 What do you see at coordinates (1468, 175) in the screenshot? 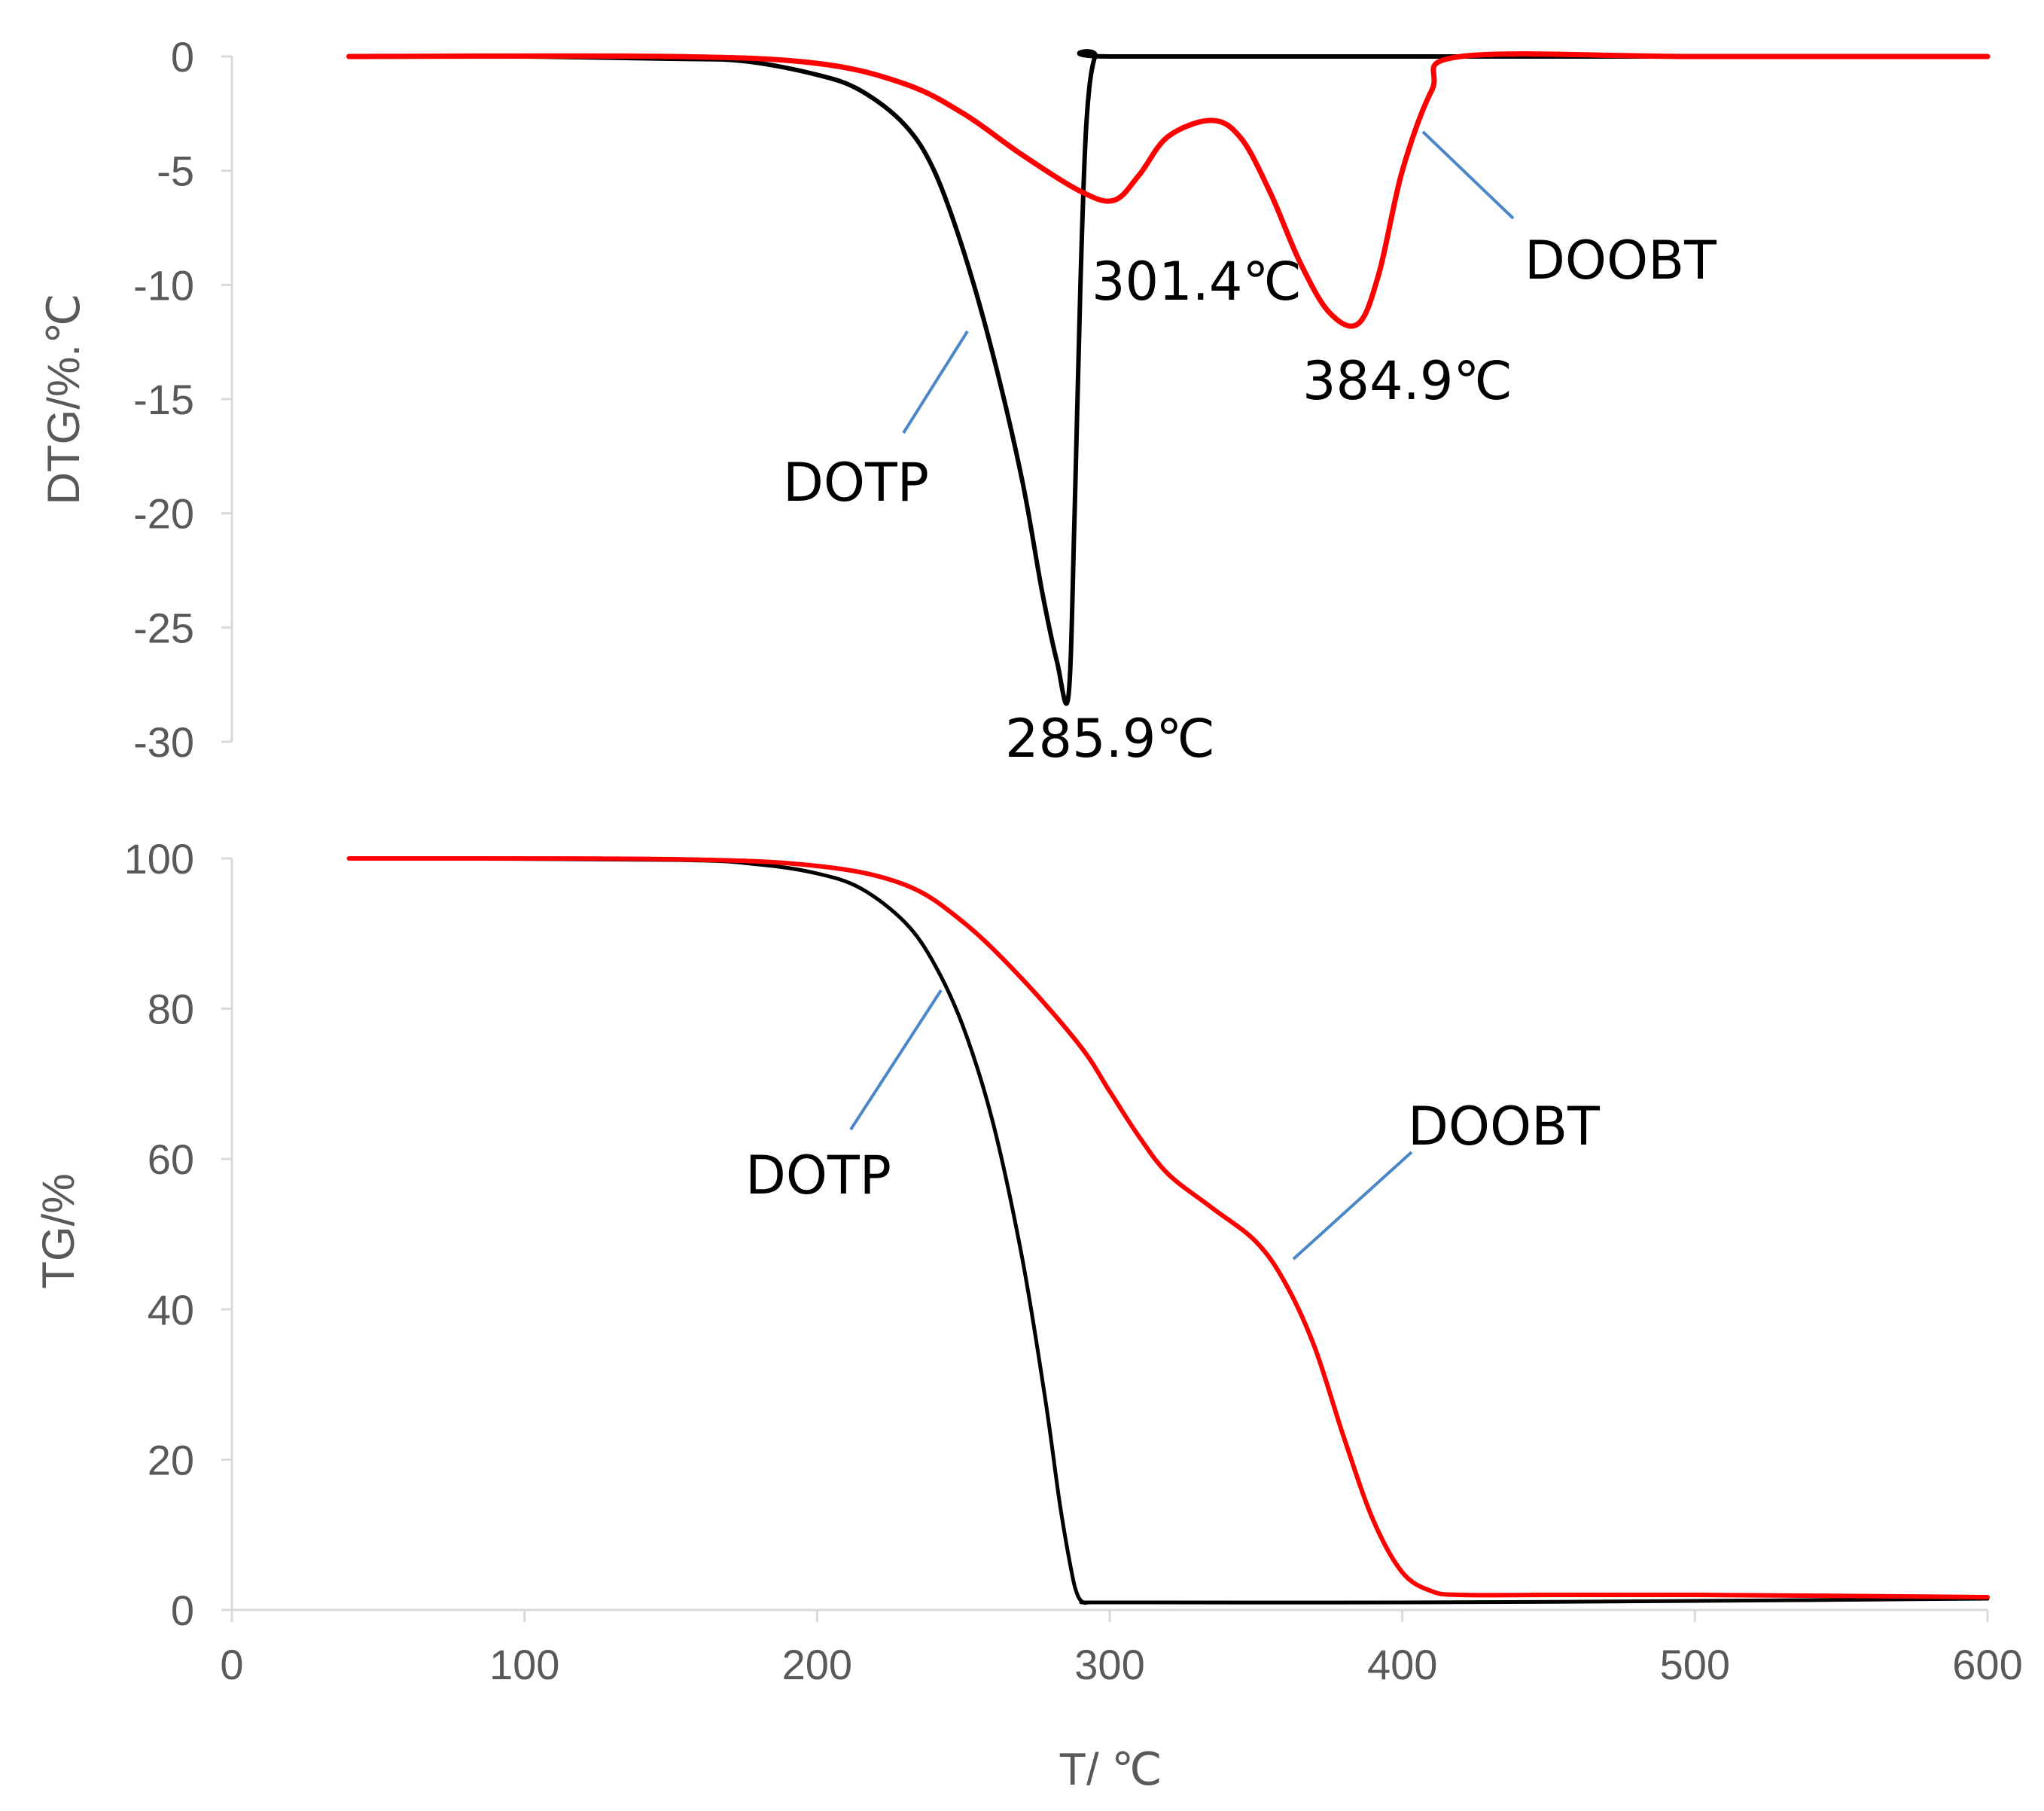
I see `dtg-doobt-leader-line` at bounding box center [1468, 175].